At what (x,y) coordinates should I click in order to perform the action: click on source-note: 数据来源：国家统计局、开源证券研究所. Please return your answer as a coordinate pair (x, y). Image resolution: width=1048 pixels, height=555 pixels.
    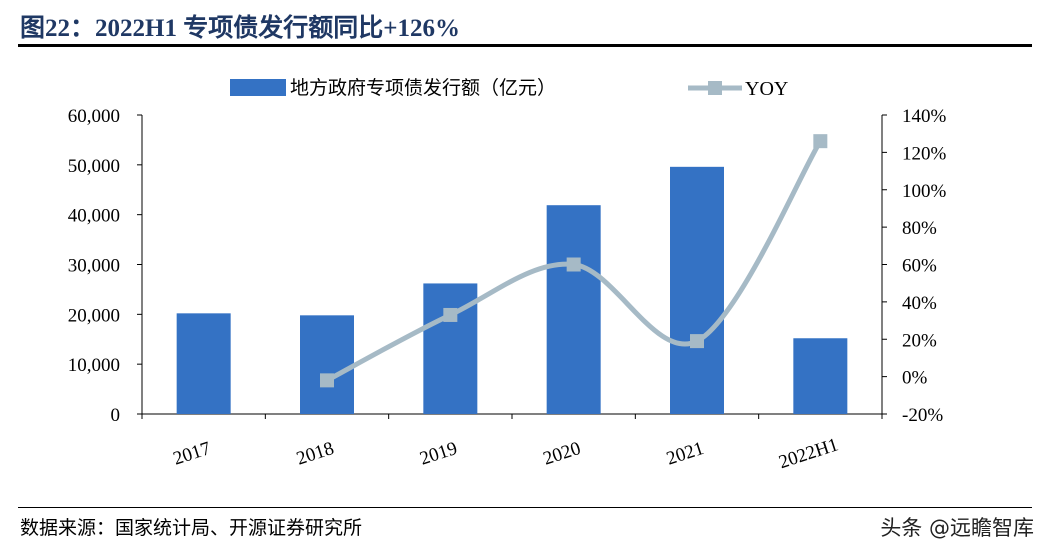
    Looking at the image, I should click on (191, 528).